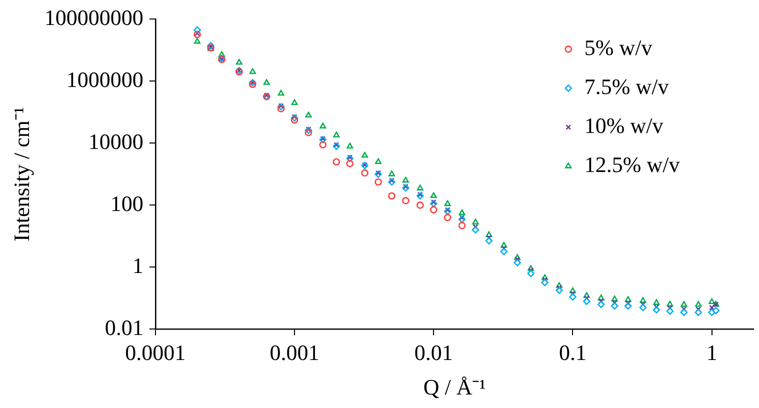 The image size is (759, 408). What do you see at coordinates (712, 353) in the screenshot?
I see `x-tick-label: 1` at bounding box center [712, 353].